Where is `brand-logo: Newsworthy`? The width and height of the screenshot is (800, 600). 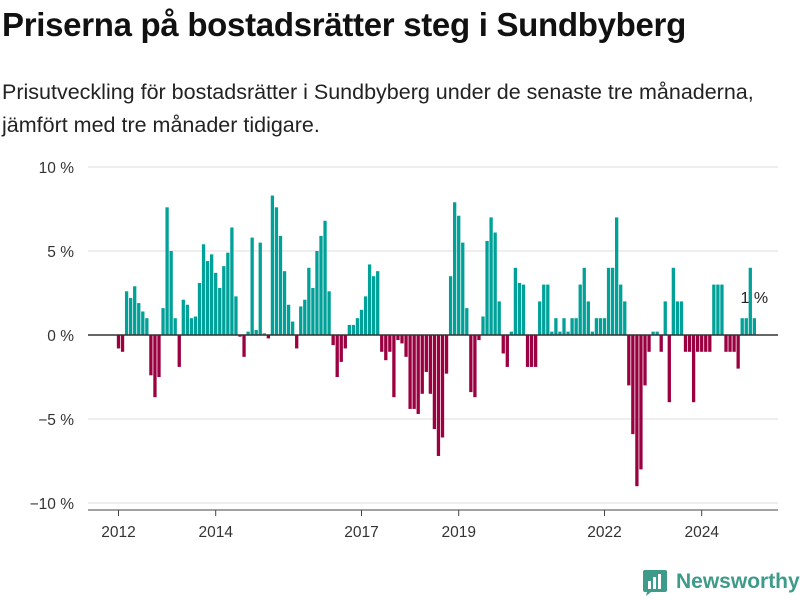 brand-logo: Newsworthy is located at coordinates (721, 582).